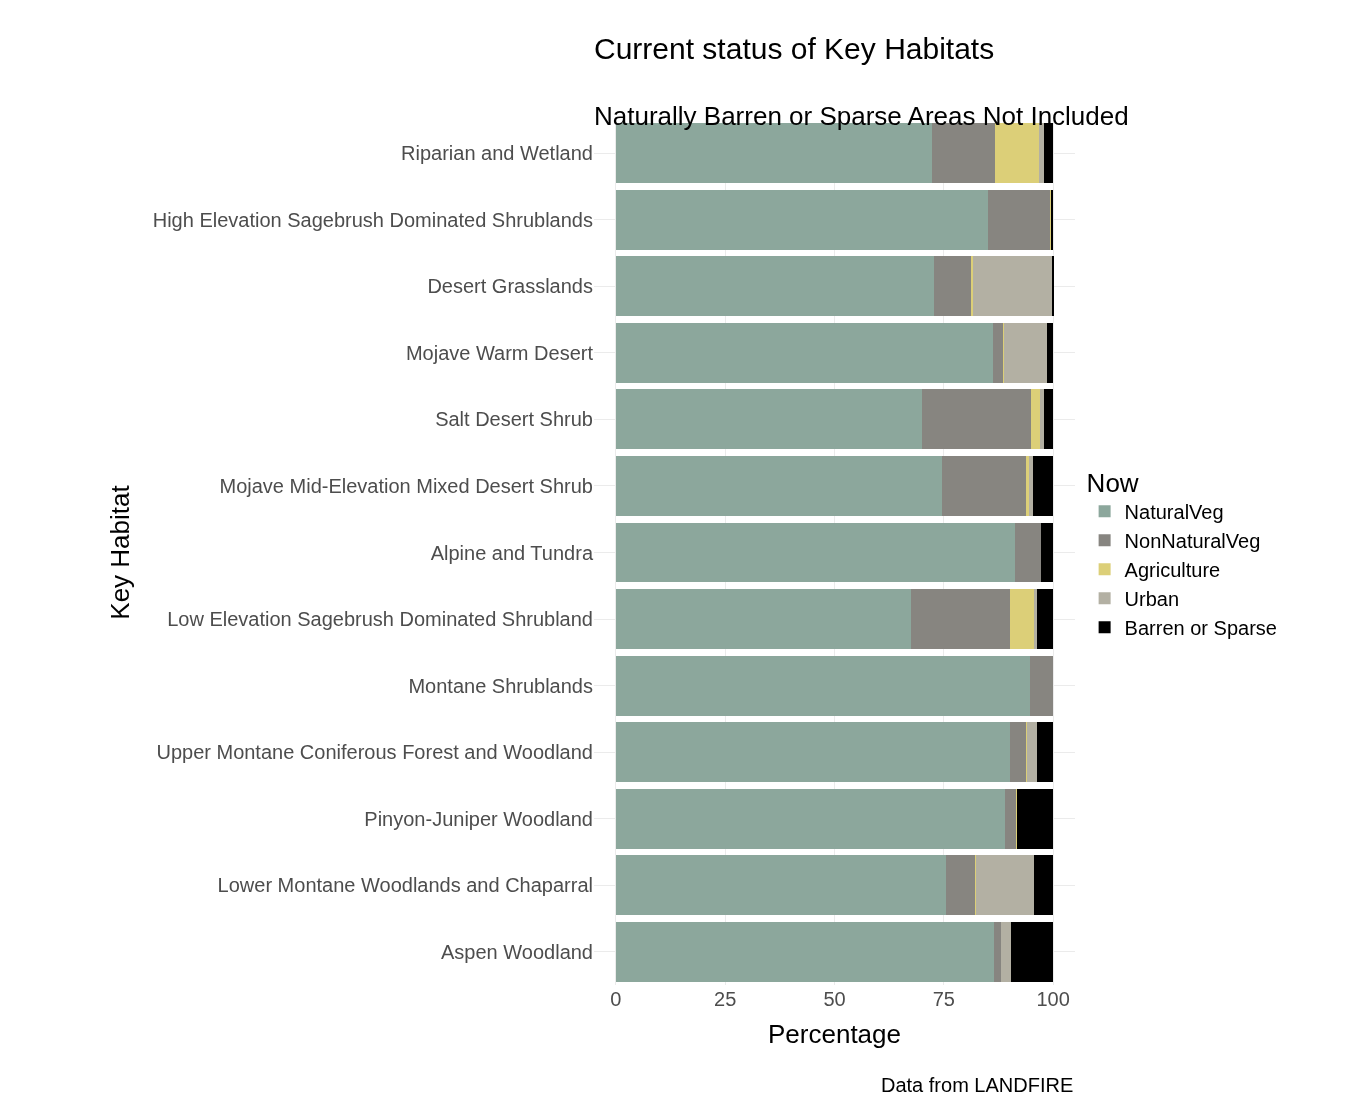 Image resolution: width=1367 pixels, height=1093 pixels. Describe the element at coordinates (499, 352) in the screenshot. I see `y-tick-label: Mojave Warm Desert` at that location.